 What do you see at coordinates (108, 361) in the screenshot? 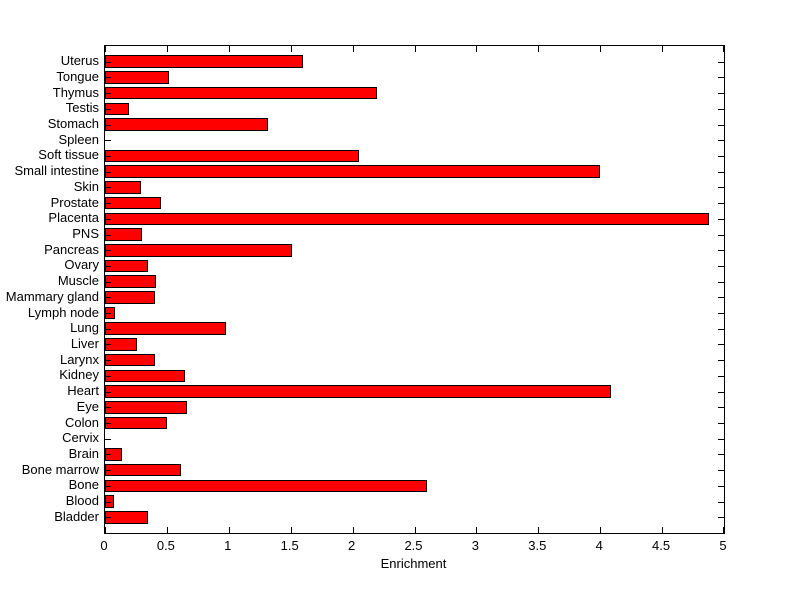
I see `y-tick-left-larynx` at bounding box center [108, 361].